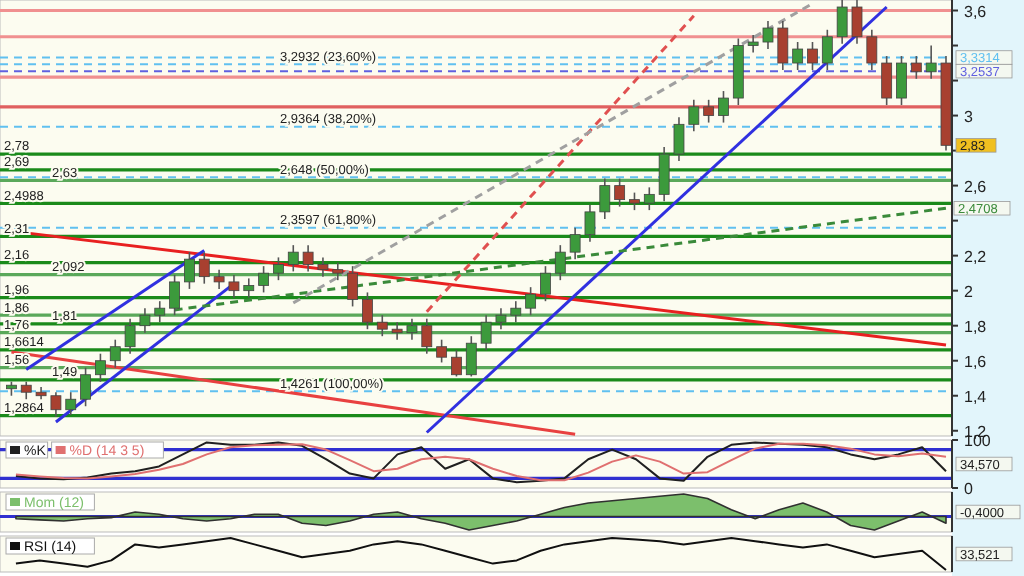 The image size is (1024, 576). What do you see at coordinates (969, 291) in the screenshot?
I see `y-tick-label: 2` at bounding box center [969, 291].